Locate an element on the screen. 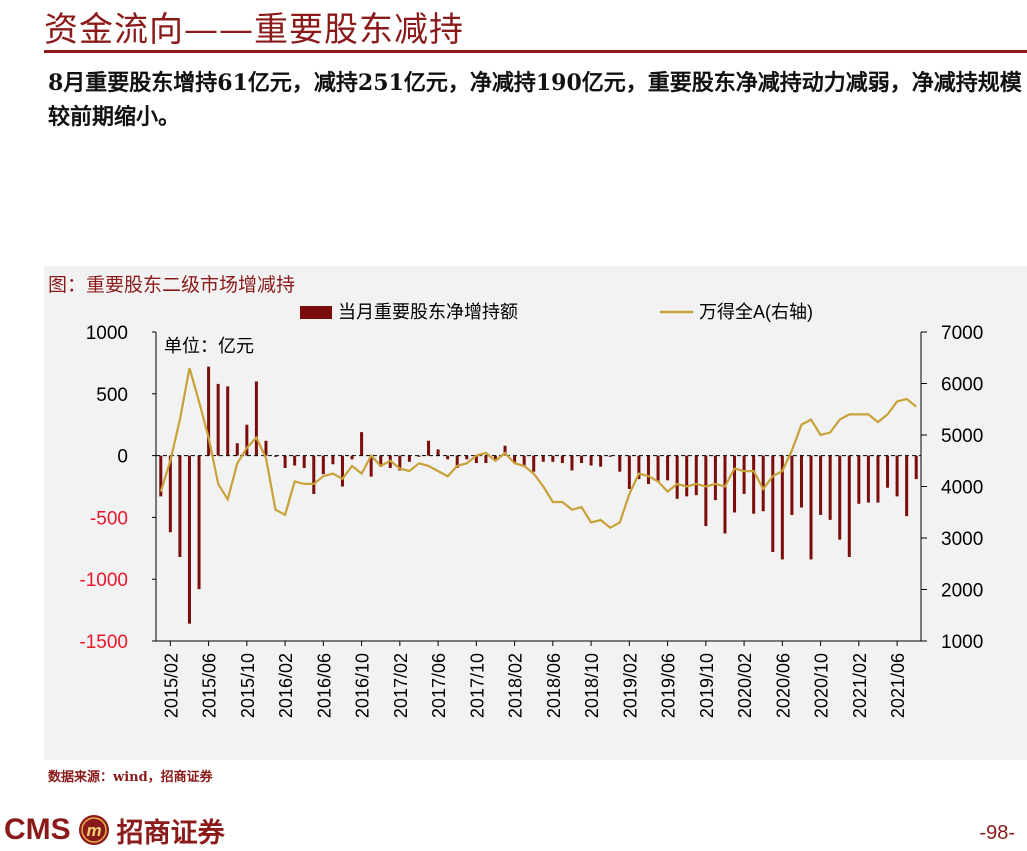  x-tick-label: 2015/02 is located at coordinates (171, 685).